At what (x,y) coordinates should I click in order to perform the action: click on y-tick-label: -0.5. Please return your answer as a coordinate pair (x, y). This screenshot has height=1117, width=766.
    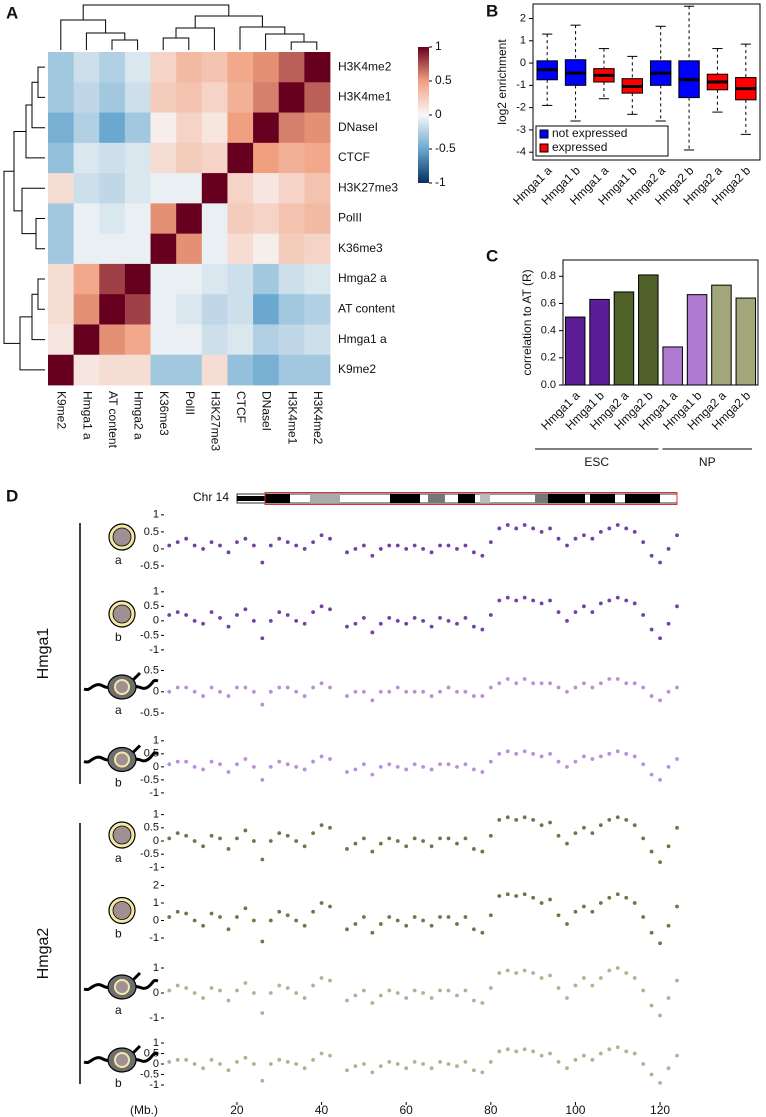
    Looking at the image, I should click on (149, 854).